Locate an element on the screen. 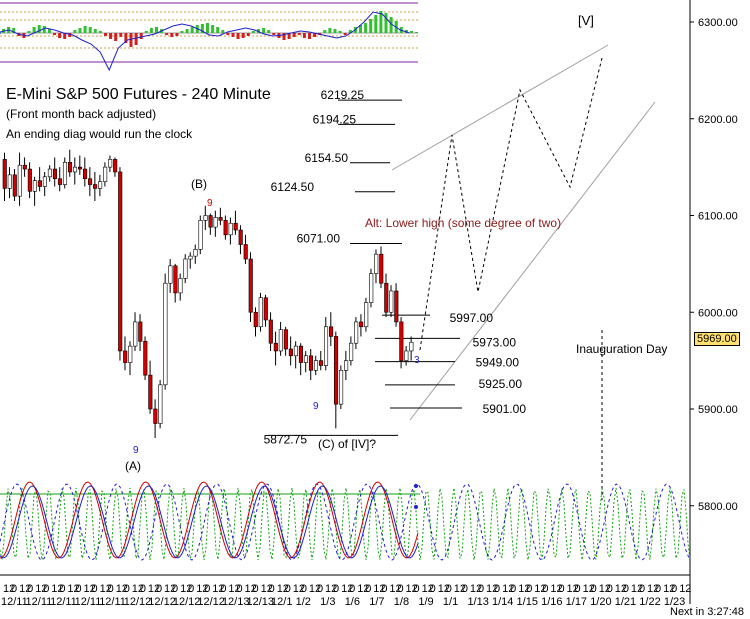  level-label: 5925.00 is located at coordinates (501, 384).